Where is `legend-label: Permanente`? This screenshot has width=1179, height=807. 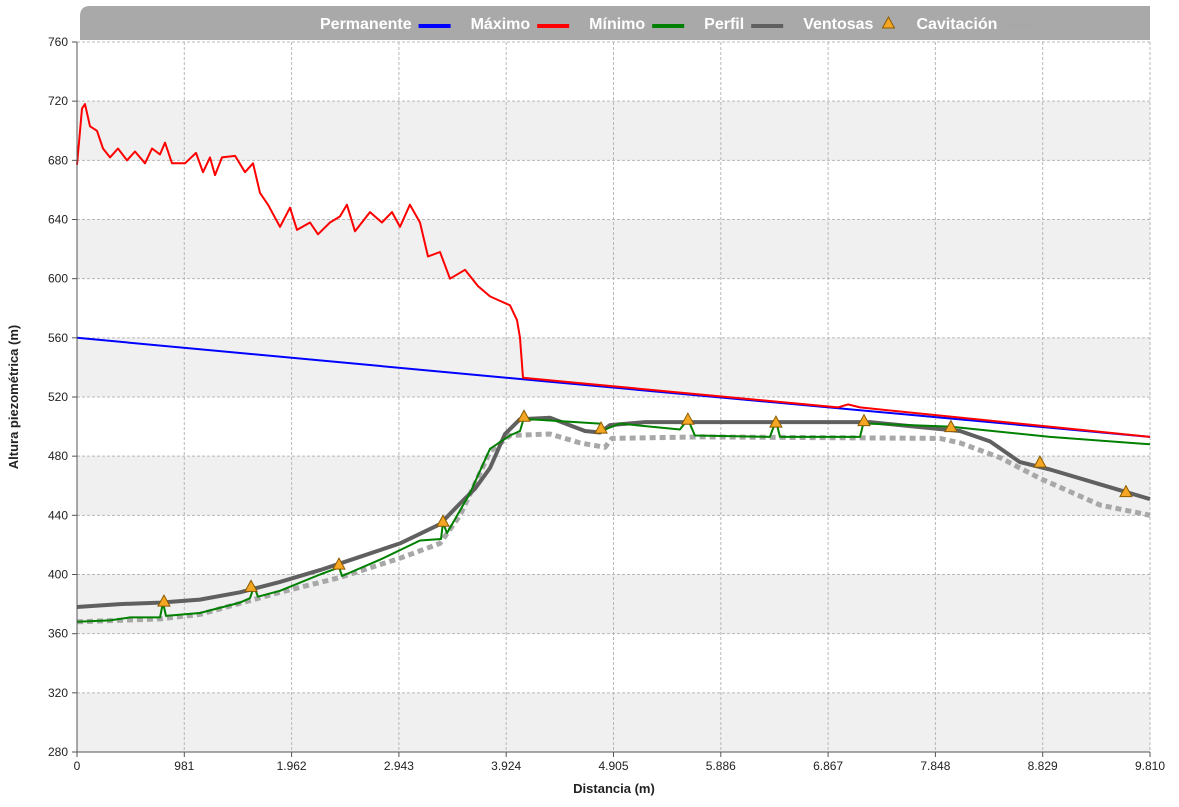 legend-label: Permanente is located at coordinates (366, 24).